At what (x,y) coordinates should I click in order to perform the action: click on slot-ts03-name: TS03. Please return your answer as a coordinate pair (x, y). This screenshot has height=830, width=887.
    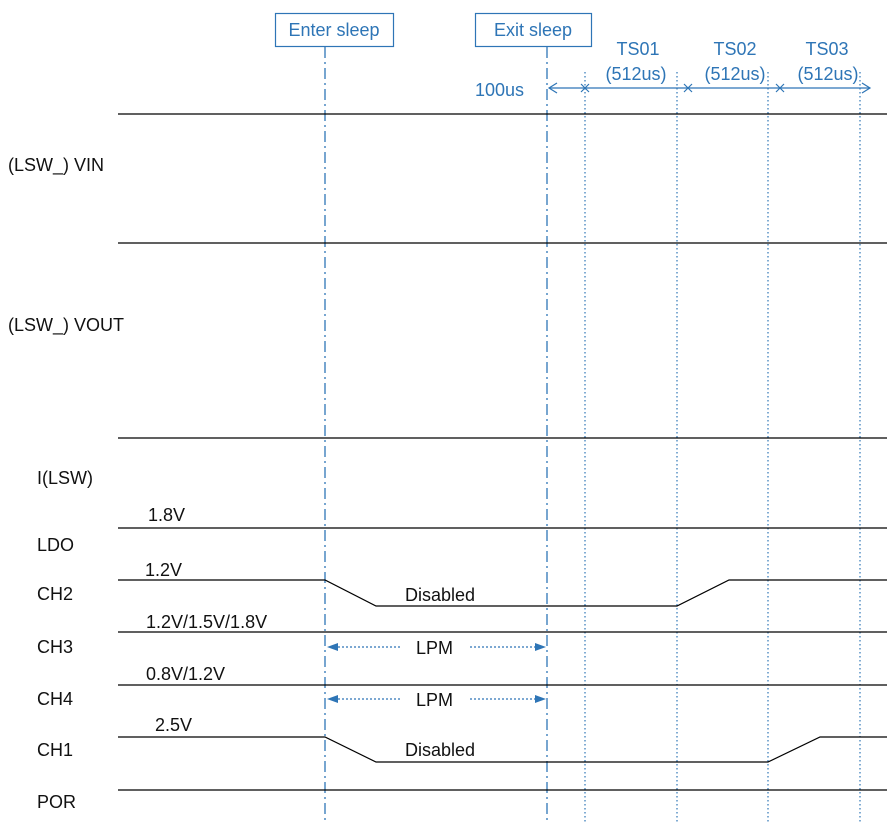
    Looking at the image, I should click on (826, 49).